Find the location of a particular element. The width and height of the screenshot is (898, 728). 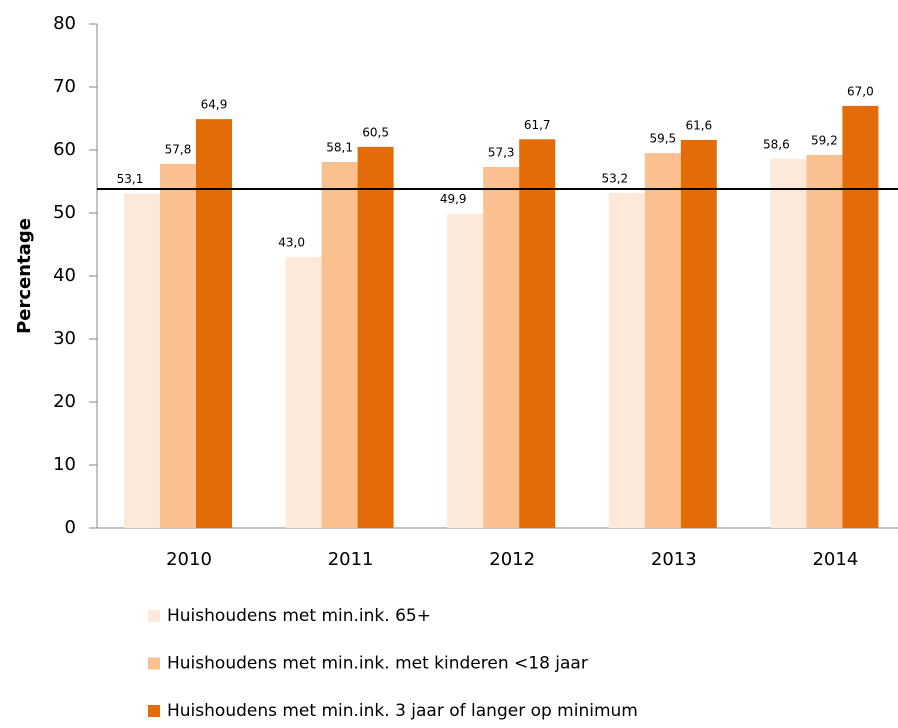

value-label: 49,9 is located at coordinates (453, 199).